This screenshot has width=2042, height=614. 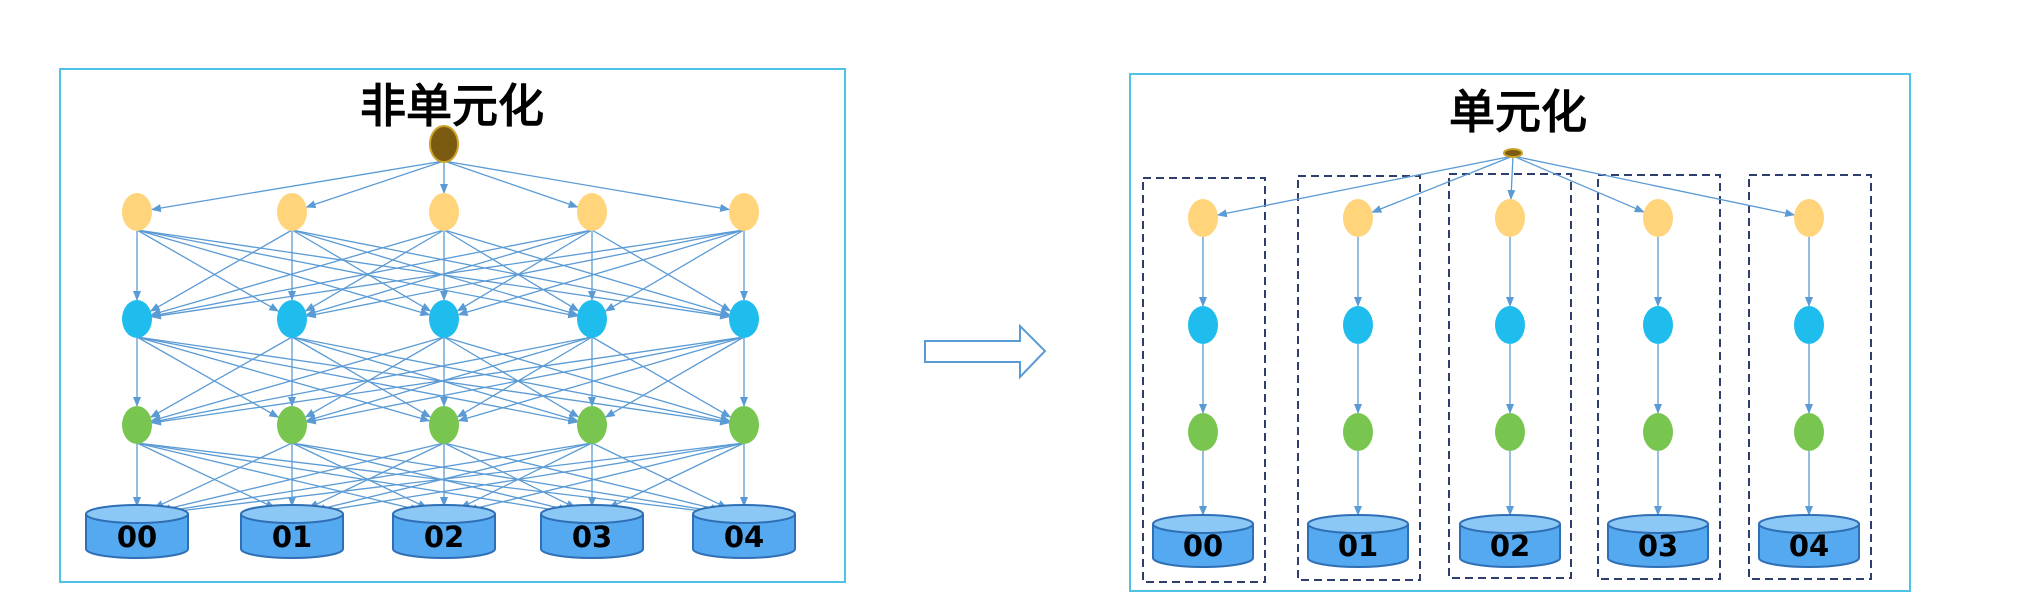 What do you see at coordinates (1513, 153) in the screenshot?
I see `right-root-node` at bounding box center [1513, 153].